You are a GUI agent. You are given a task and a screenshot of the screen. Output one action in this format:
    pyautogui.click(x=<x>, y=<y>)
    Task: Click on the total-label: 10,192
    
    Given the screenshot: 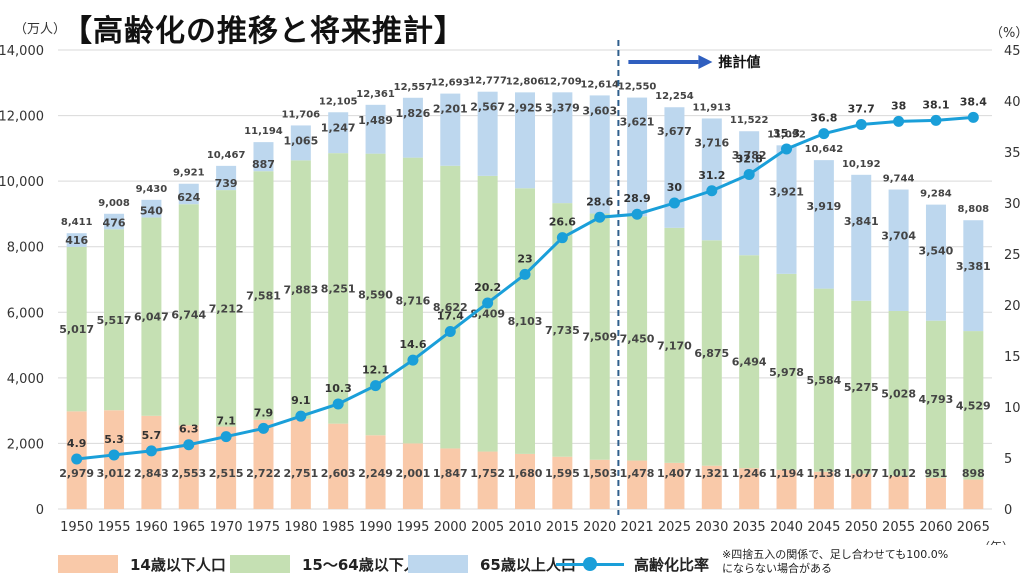 What is the action you would take?
    pyautogui.click(x=861, y=164)
    